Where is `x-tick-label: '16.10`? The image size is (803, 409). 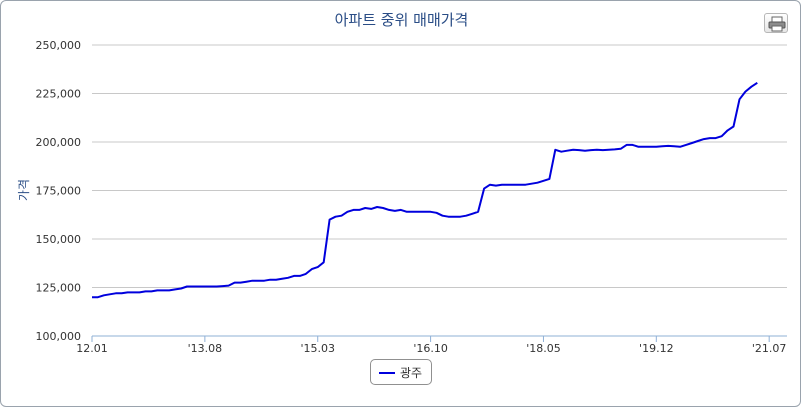
x-tick-label: '16.10 is located at coordinates (430, 348).